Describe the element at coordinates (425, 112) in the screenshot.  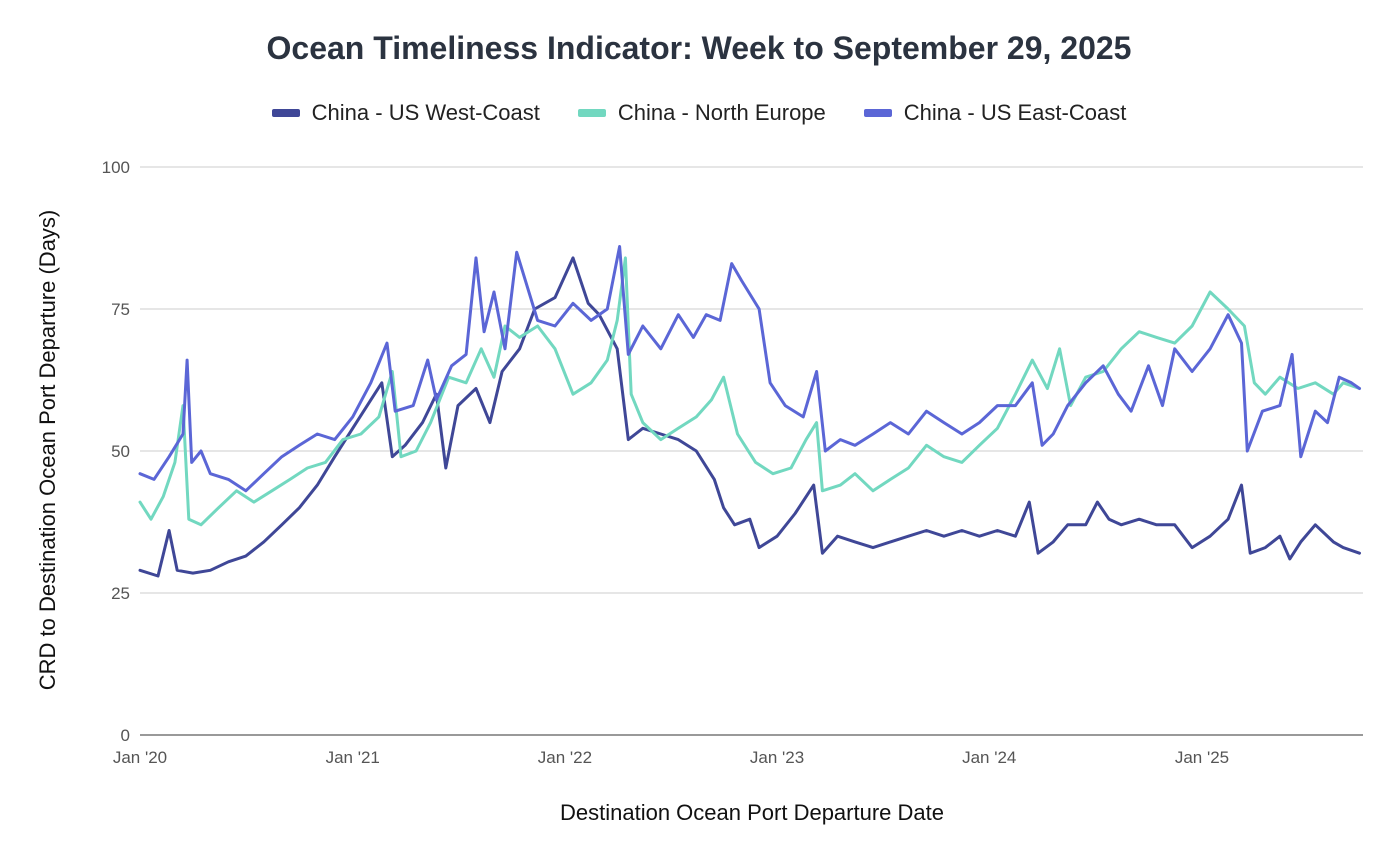
I see `legend-label-west-coast: China - US West-Coast` at that location.